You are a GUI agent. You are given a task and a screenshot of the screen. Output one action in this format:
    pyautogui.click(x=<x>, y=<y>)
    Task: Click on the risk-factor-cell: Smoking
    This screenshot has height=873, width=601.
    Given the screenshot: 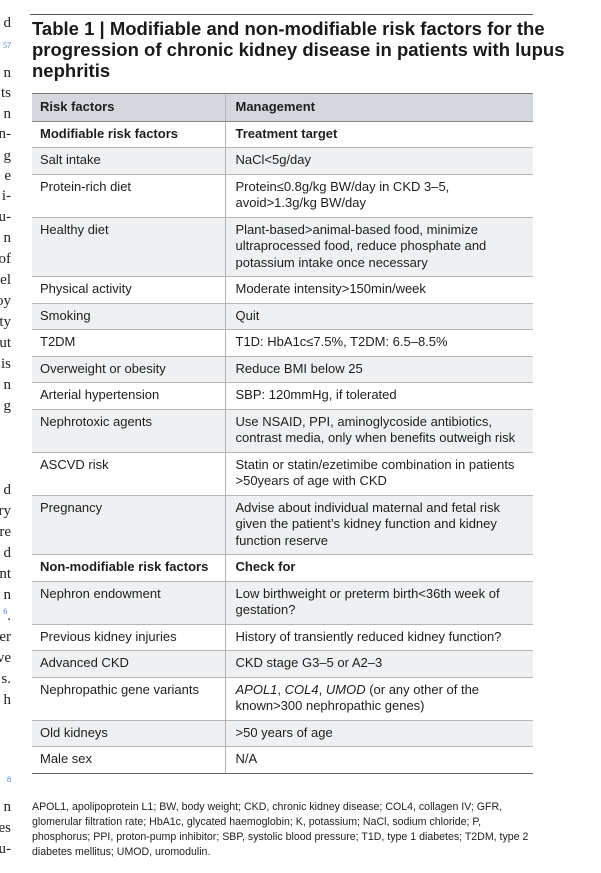 What is the action you would take?
    pyautogui.click(x=128, y=316)
    